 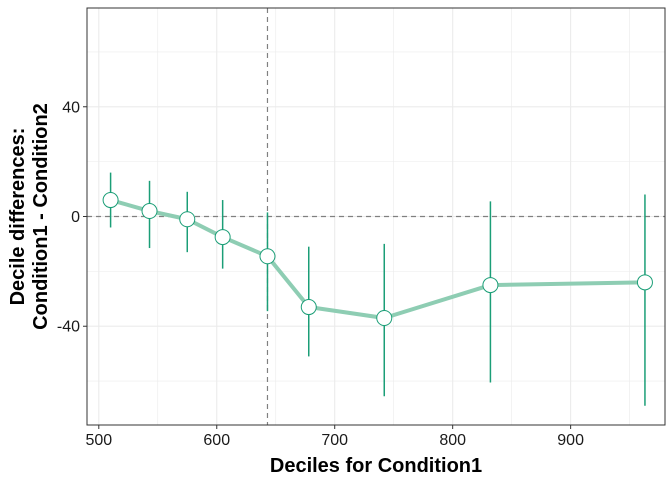 I want to click on y-axis-ticks: -40 0 40, so click(x=72, y=217).